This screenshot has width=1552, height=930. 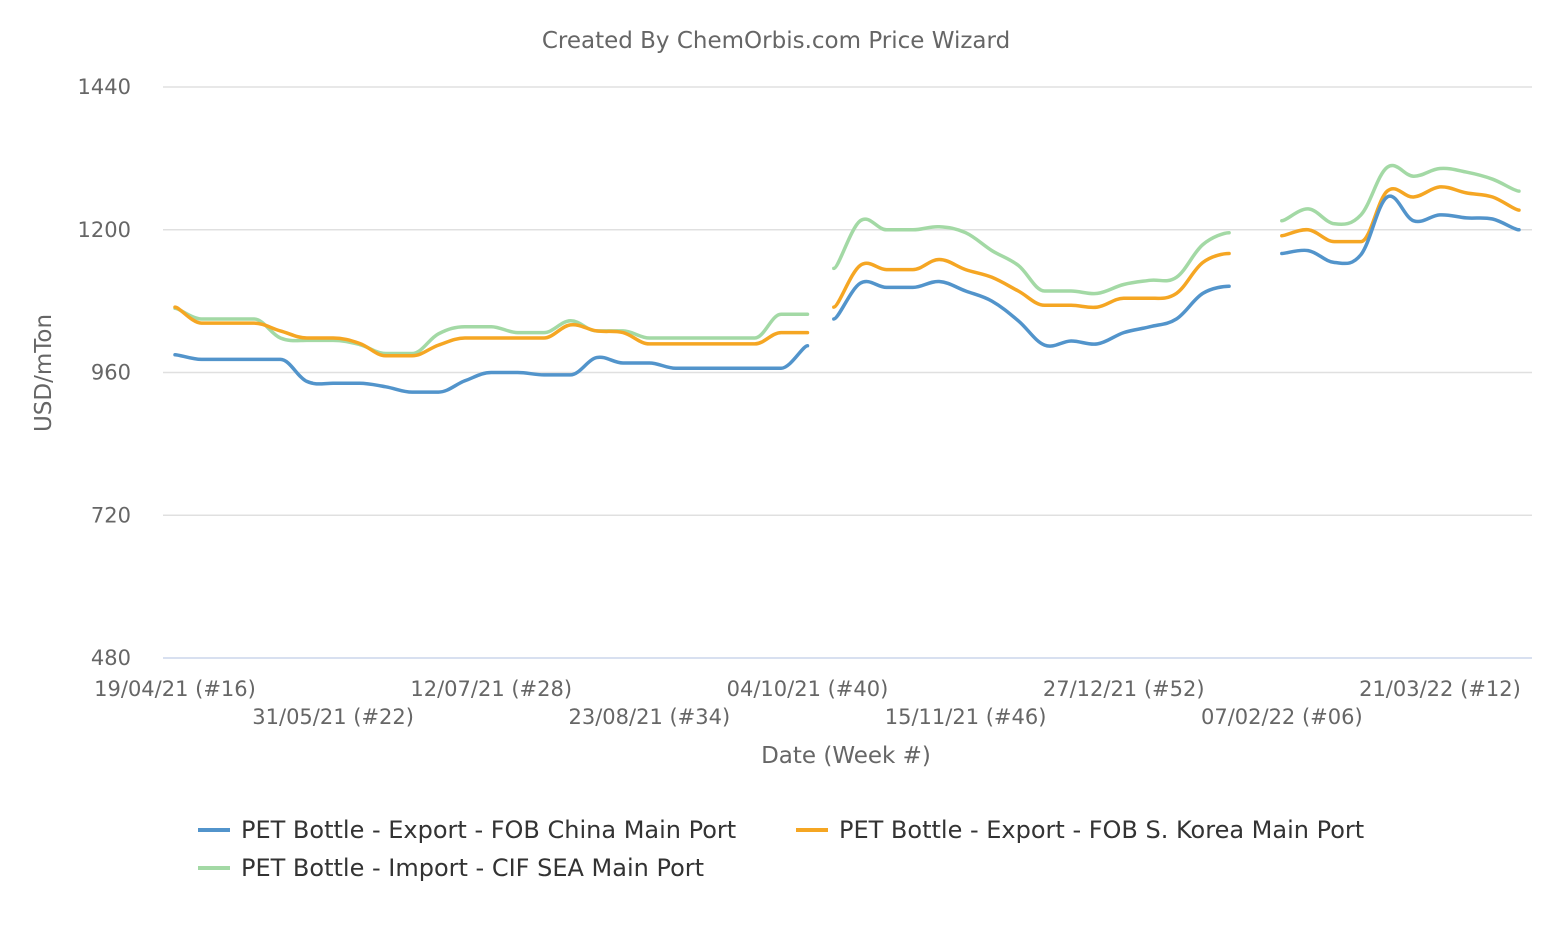 What do you see at coordinates (776, 41) in the screenshot?
I see `chart-title: Created By ChemOrbis.com Price Wizard` at bounding box center [776, 41].